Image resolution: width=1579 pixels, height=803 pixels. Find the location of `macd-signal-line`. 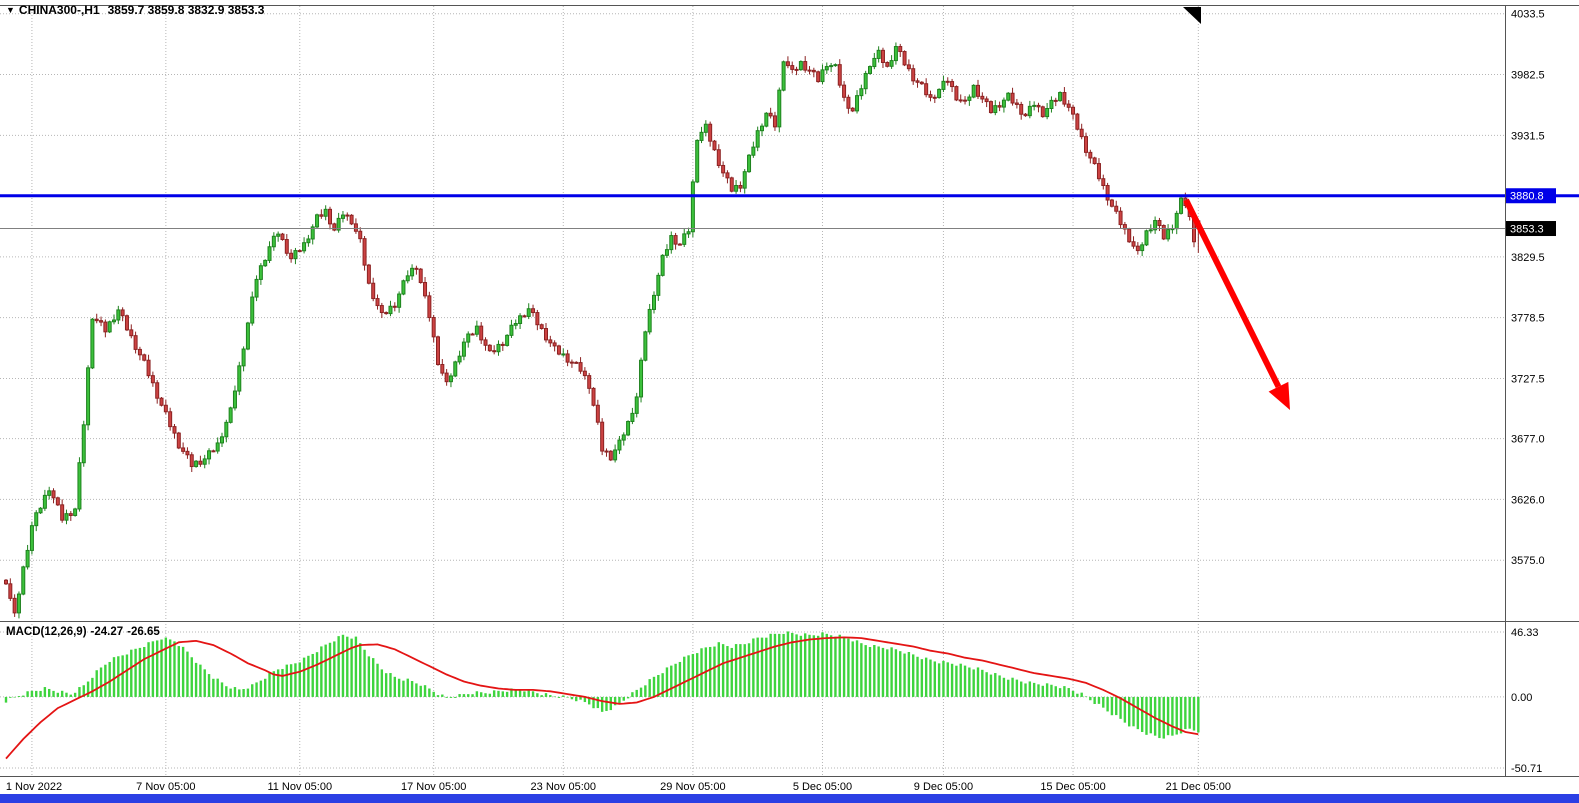

macd-signal-line is located at coordinates (602, 698).